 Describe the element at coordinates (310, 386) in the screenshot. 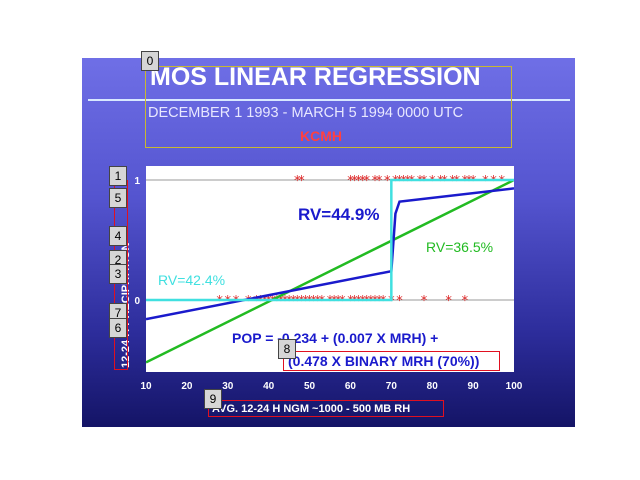

I see `x-tick-label: 50` at that location.